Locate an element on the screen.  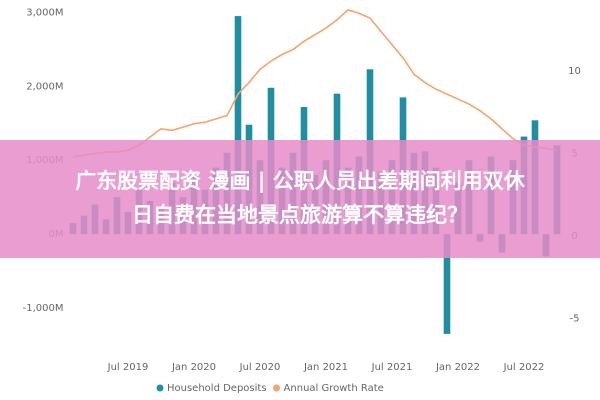
x-tick-label: Jan 2022 is located at coordinates (457, 367).